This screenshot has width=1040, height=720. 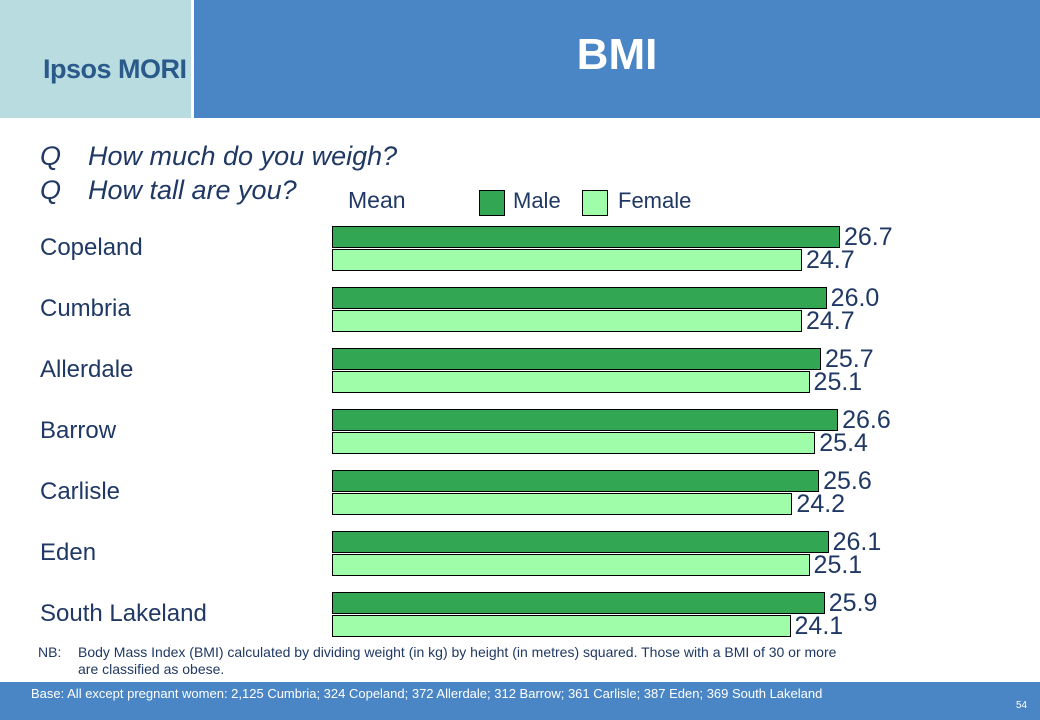 I want to click on bar-male-eden, so click(x=580, y=542).